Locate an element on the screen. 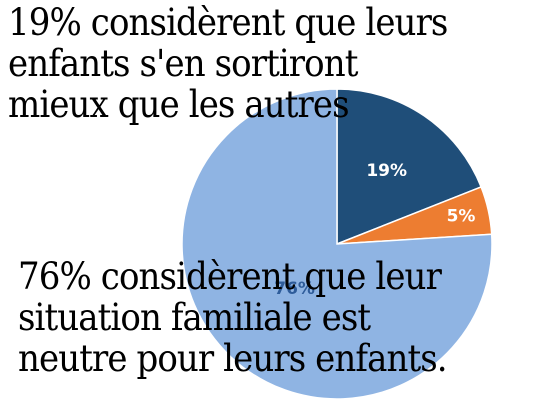 The width and height of the screenshot is (552, 419). pie-slice-label: 19% is located at coordinates (386, 171).